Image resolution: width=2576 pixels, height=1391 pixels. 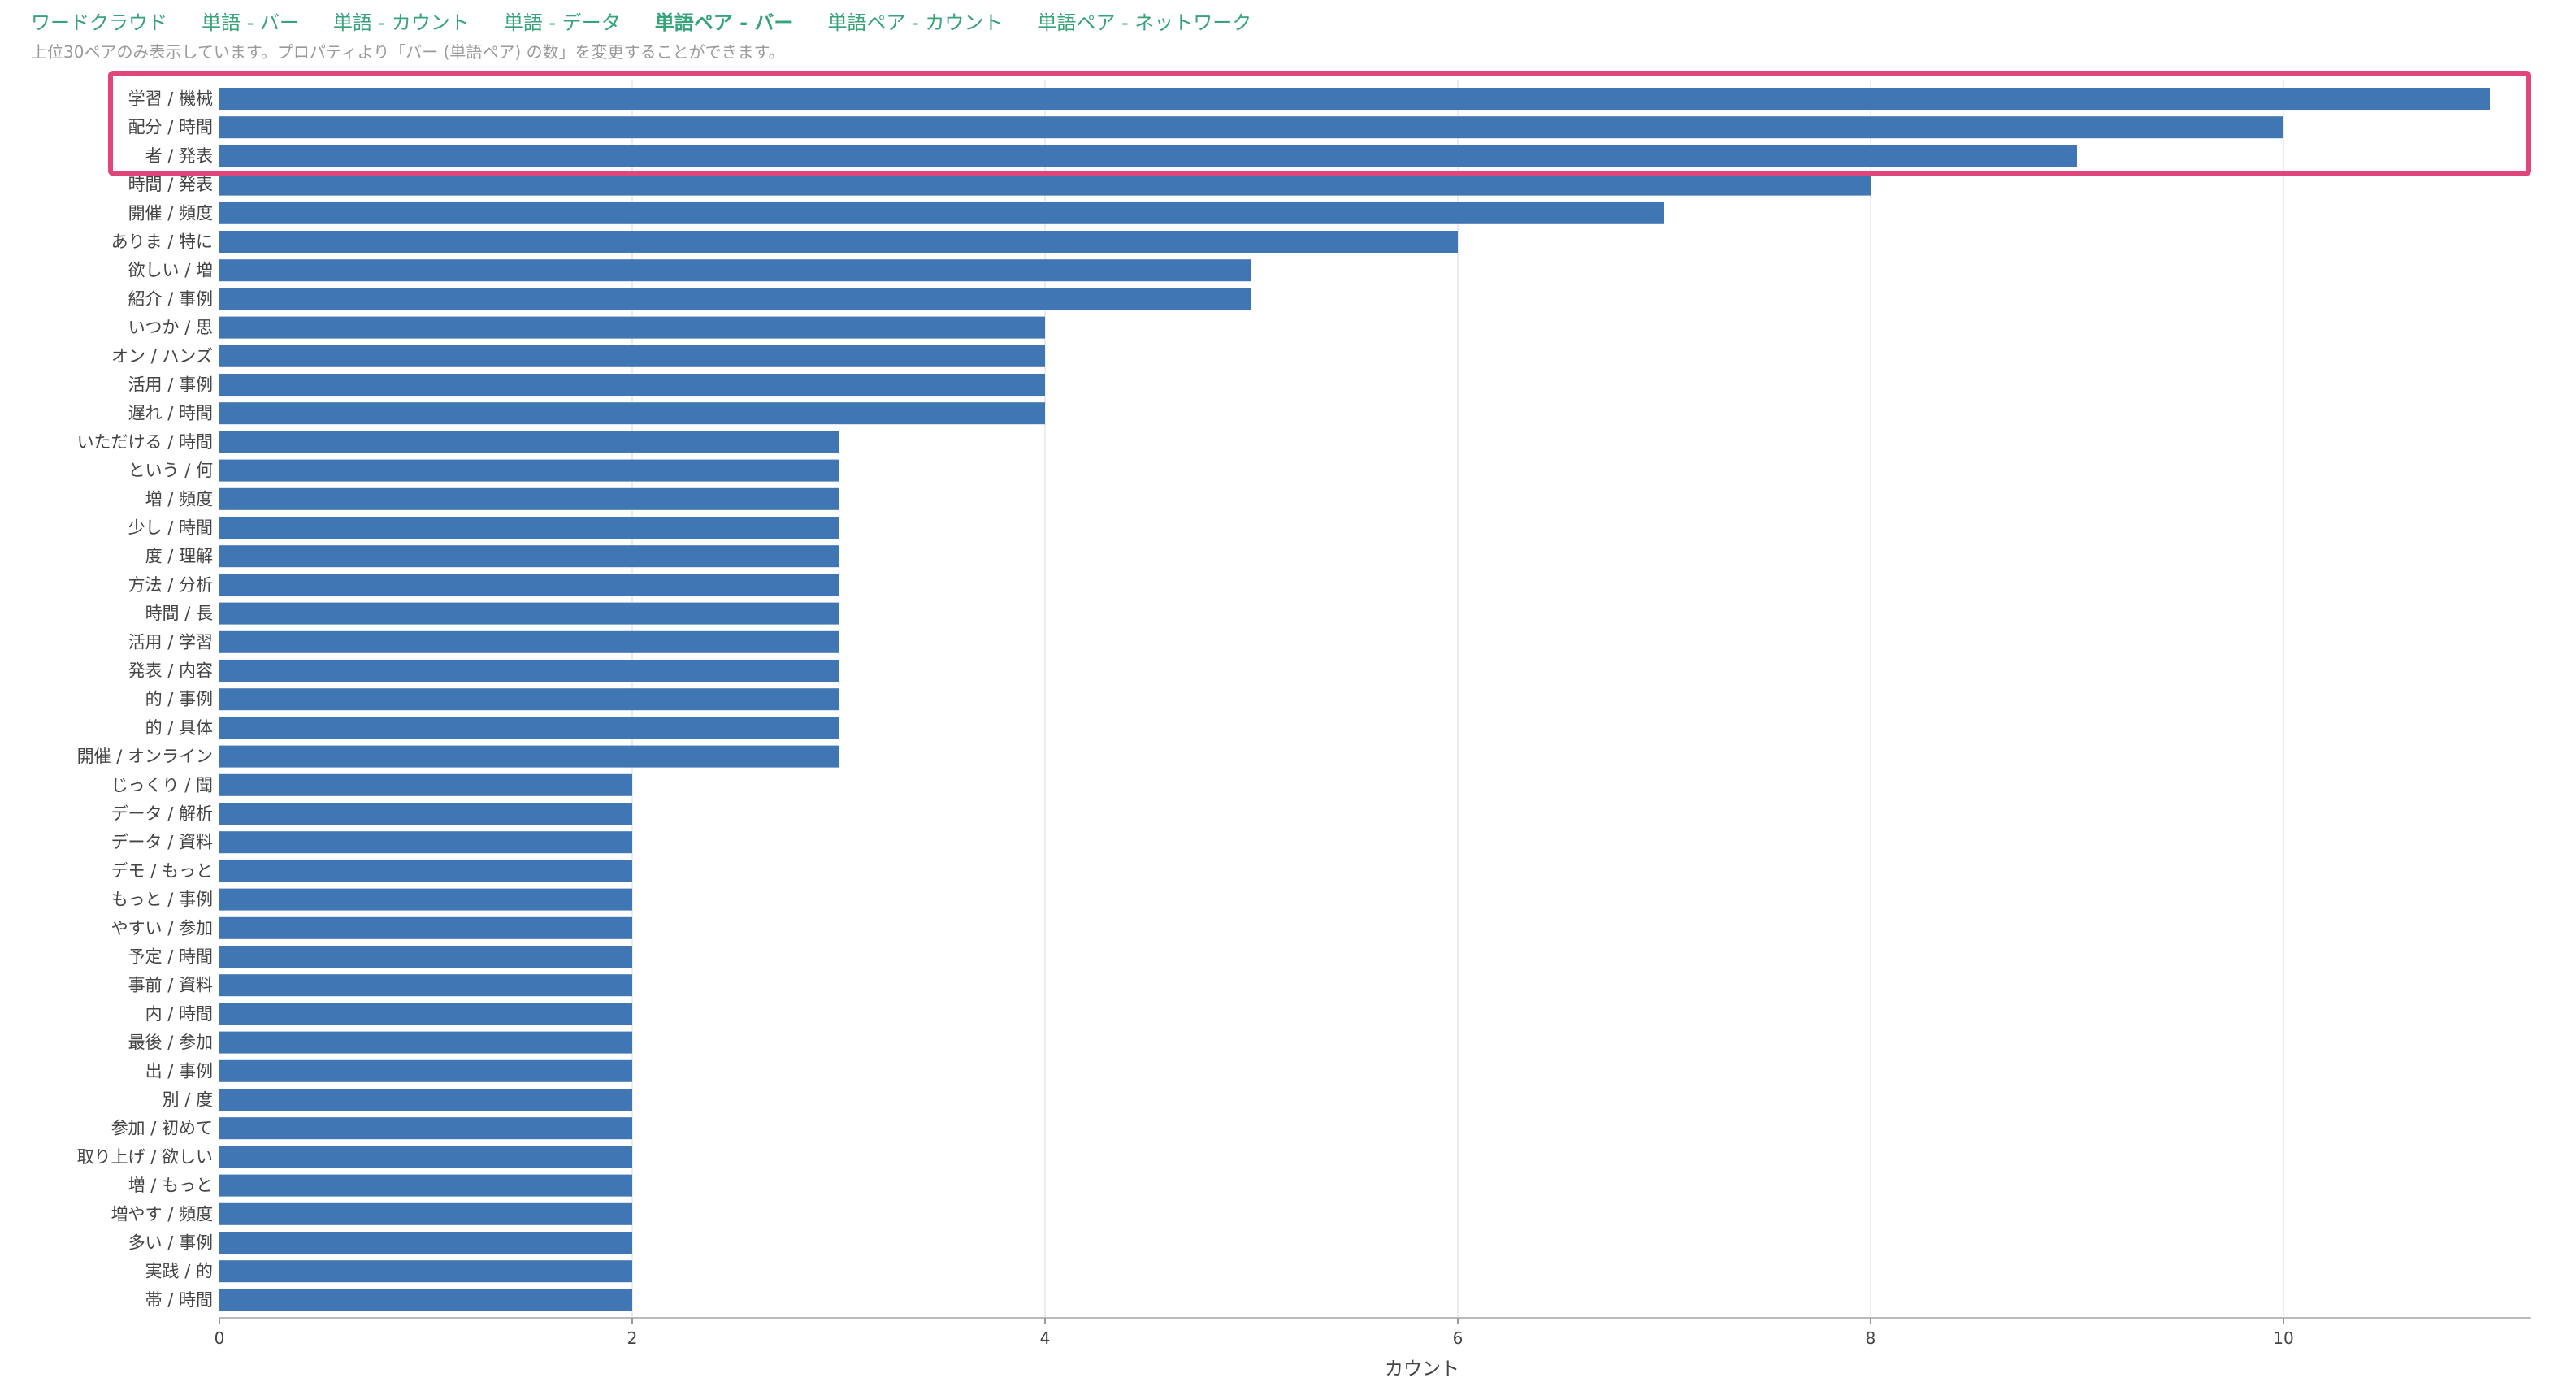 I want to click on category-label-9: いつか / 思, so click(x=170, y=327).